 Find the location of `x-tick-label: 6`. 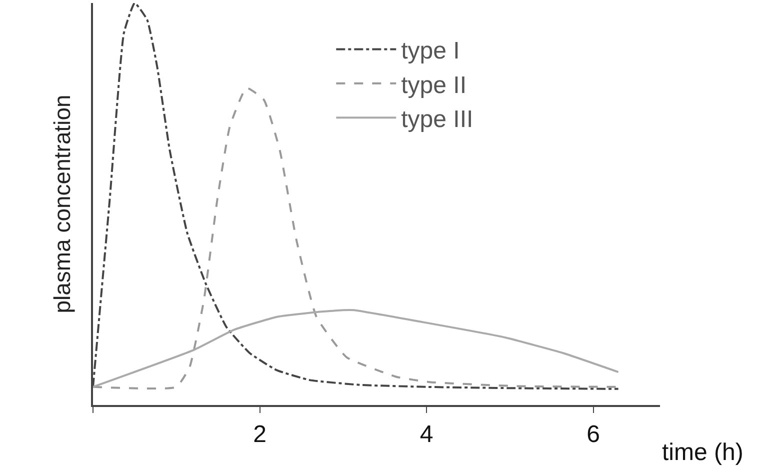

x-tick-label: 6 is located at coordinates (593, 434).